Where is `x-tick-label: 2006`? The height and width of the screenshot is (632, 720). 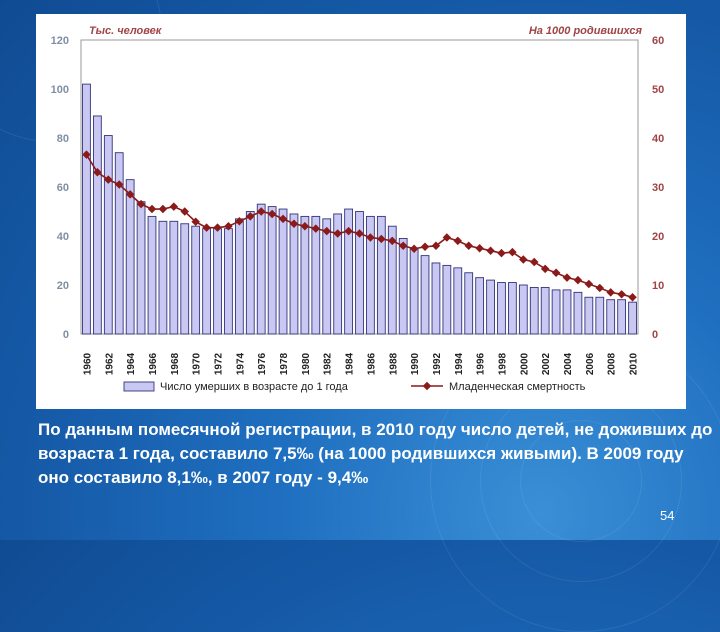
x-tick-label: 2006 is located at coordinates (590, 363).